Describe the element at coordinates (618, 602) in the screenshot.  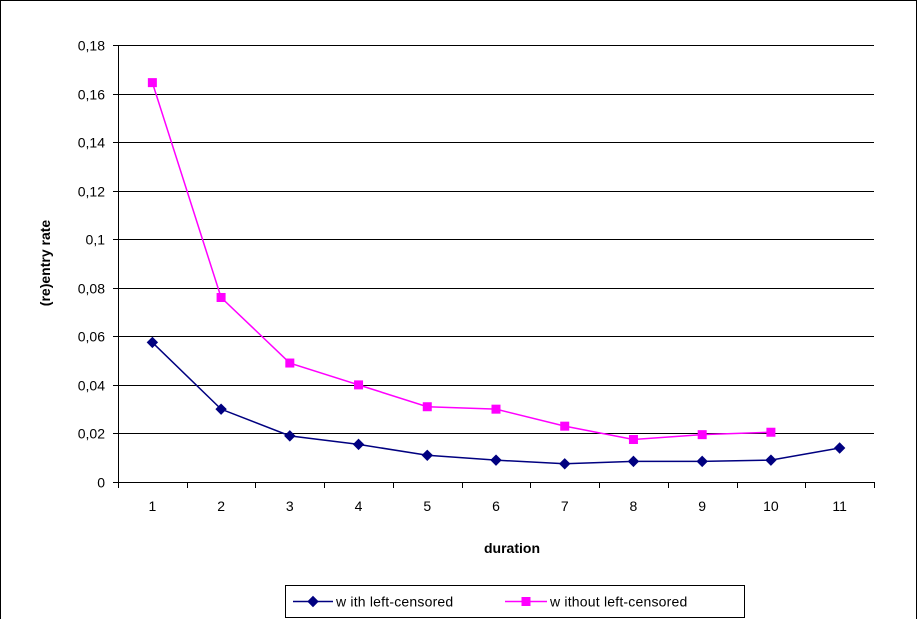
I see `legend-label-2: w ithout left-censored` at that location.